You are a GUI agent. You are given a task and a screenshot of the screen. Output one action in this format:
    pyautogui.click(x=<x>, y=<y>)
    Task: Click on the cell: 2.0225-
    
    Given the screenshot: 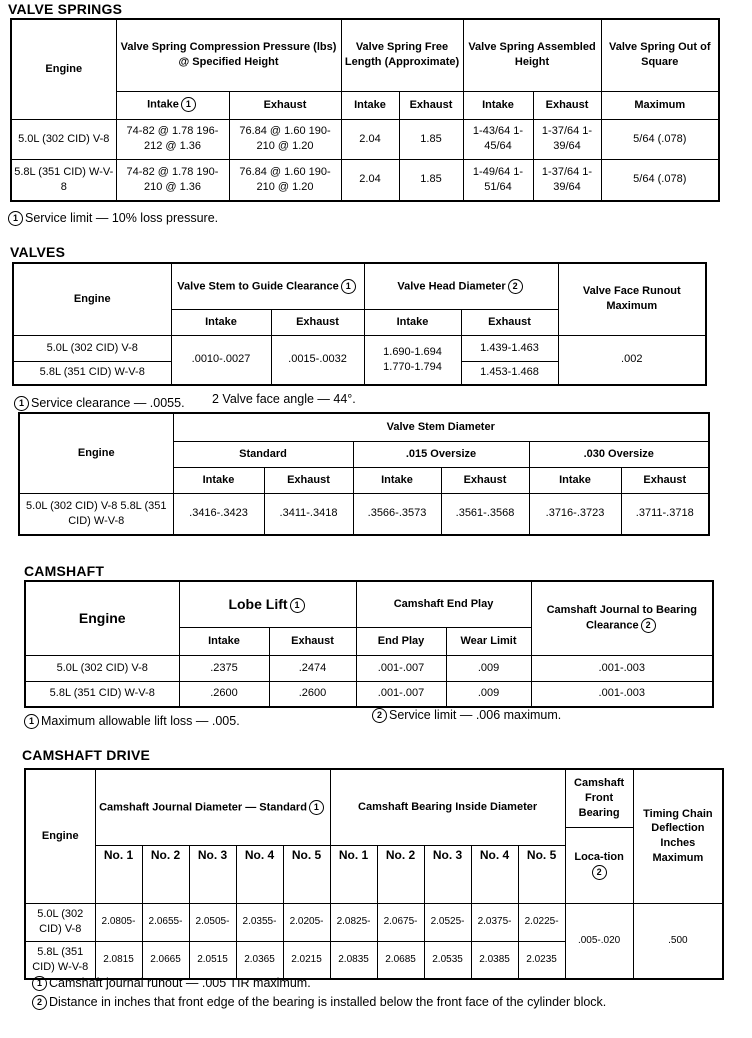 What is the action you would take?
    pyautogui.click(x=541, y=922)
    